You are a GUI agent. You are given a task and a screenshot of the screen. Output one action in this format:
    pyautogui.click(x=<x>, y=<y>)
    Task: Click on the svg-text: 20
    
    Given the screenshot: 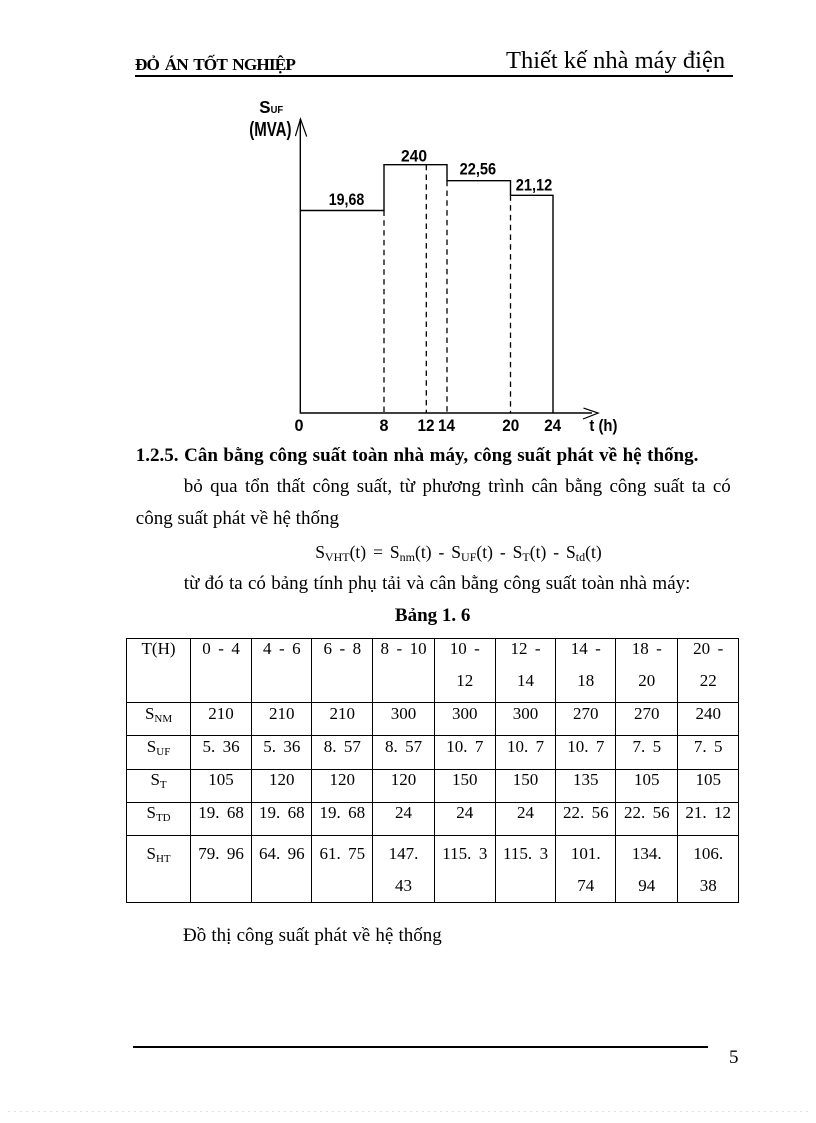 What is the action you would take?
    pyautogui.click(x=510, y=425)
    